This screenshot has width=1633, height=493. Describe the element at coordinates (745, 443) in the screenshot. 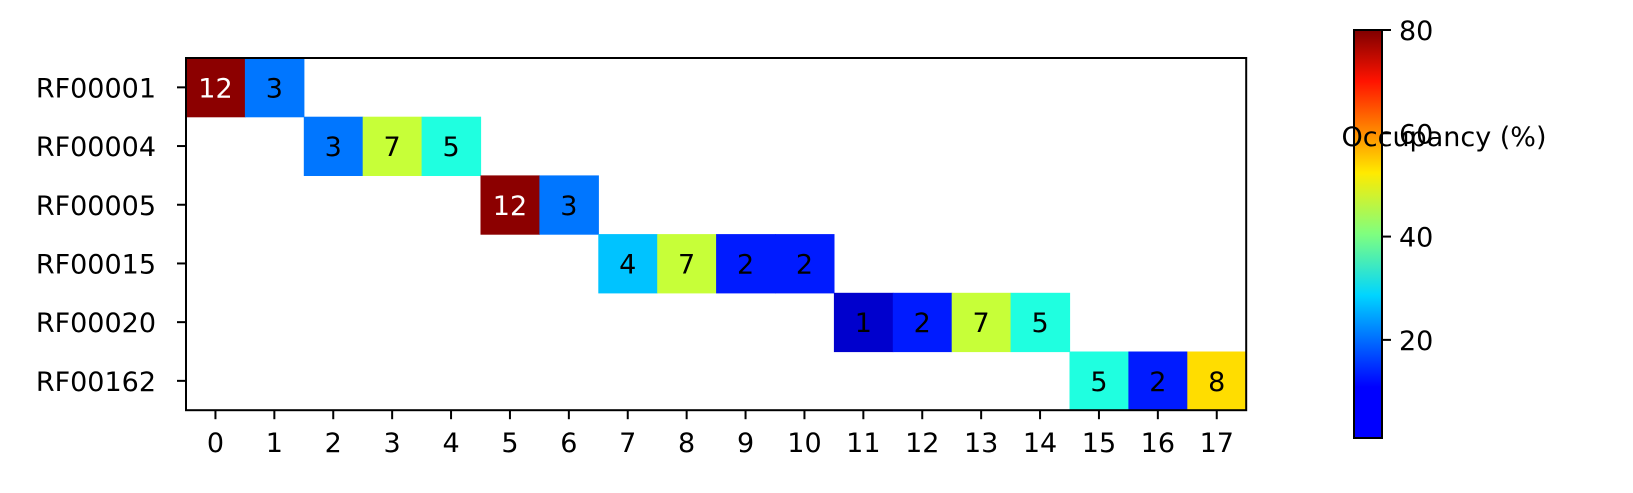

I see `x-tick-label: 9` at that location.